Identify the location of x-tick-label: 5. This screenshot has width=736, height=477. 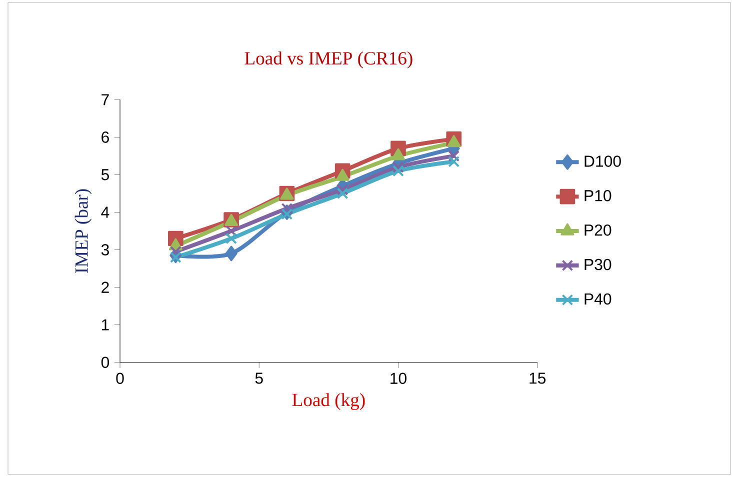
(259, 378).